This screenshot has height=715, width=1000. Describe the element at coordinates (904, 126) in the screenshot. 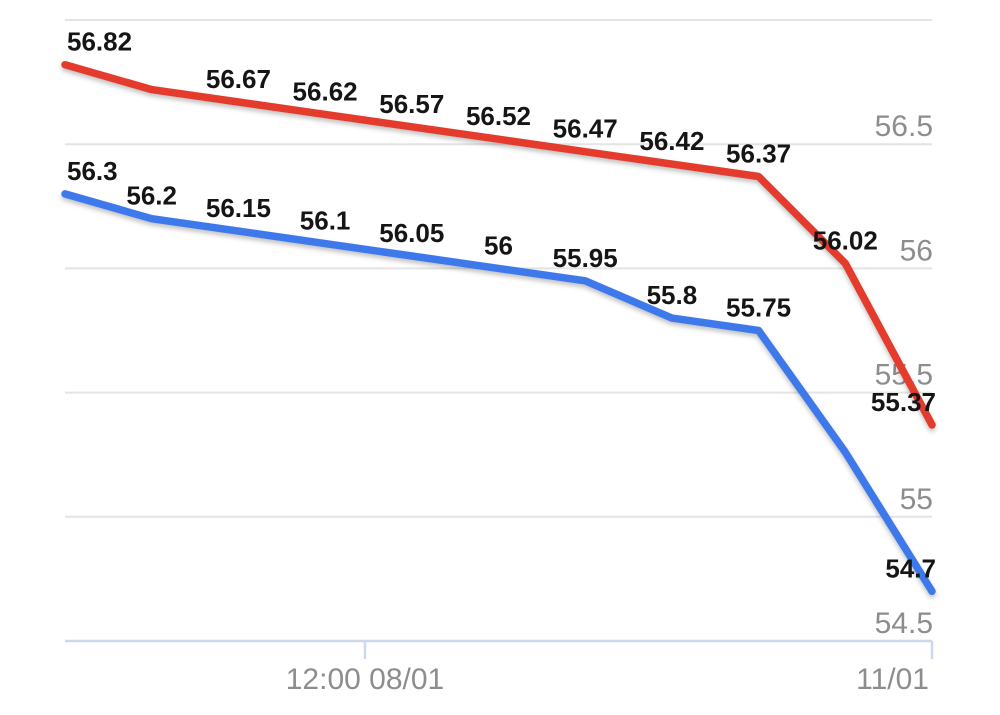

I see `y-axis-tick-label: 56.5` at that location.